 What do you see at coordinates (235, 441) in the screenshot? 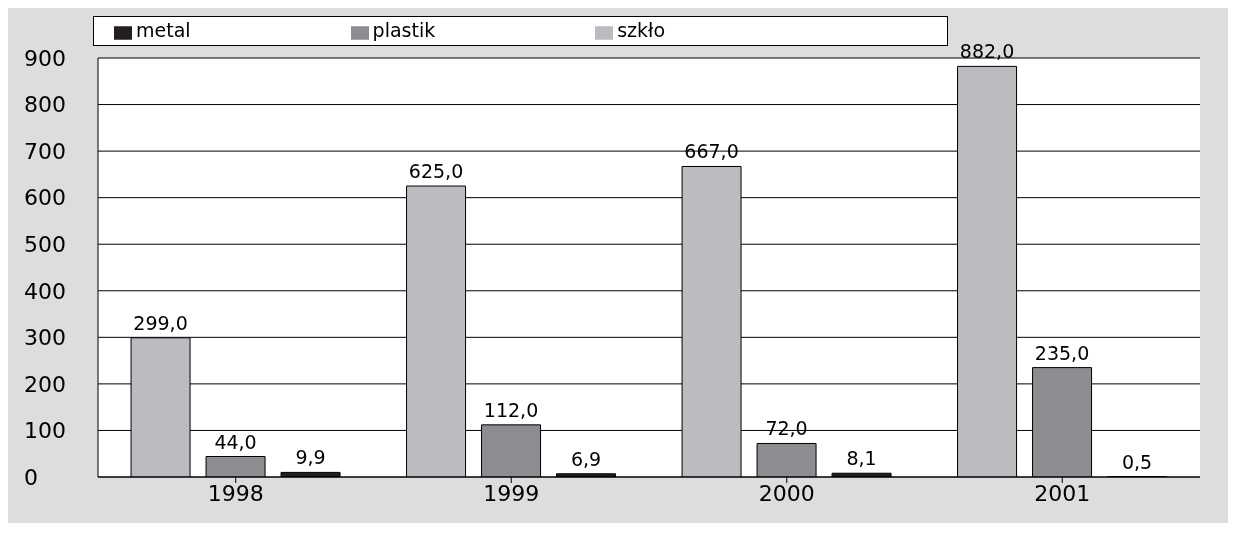
I see `data-label: 44,0` at bounding box center [235, 441].